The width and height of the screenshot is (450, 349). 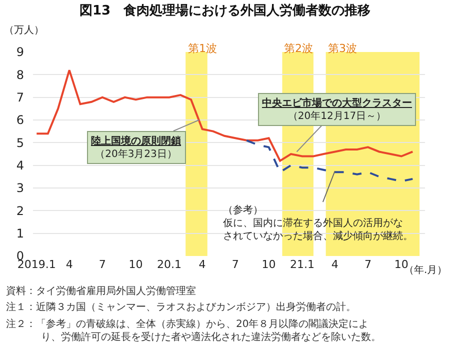 I want to click on band-label: 第3波, so click(x=342, y=48).